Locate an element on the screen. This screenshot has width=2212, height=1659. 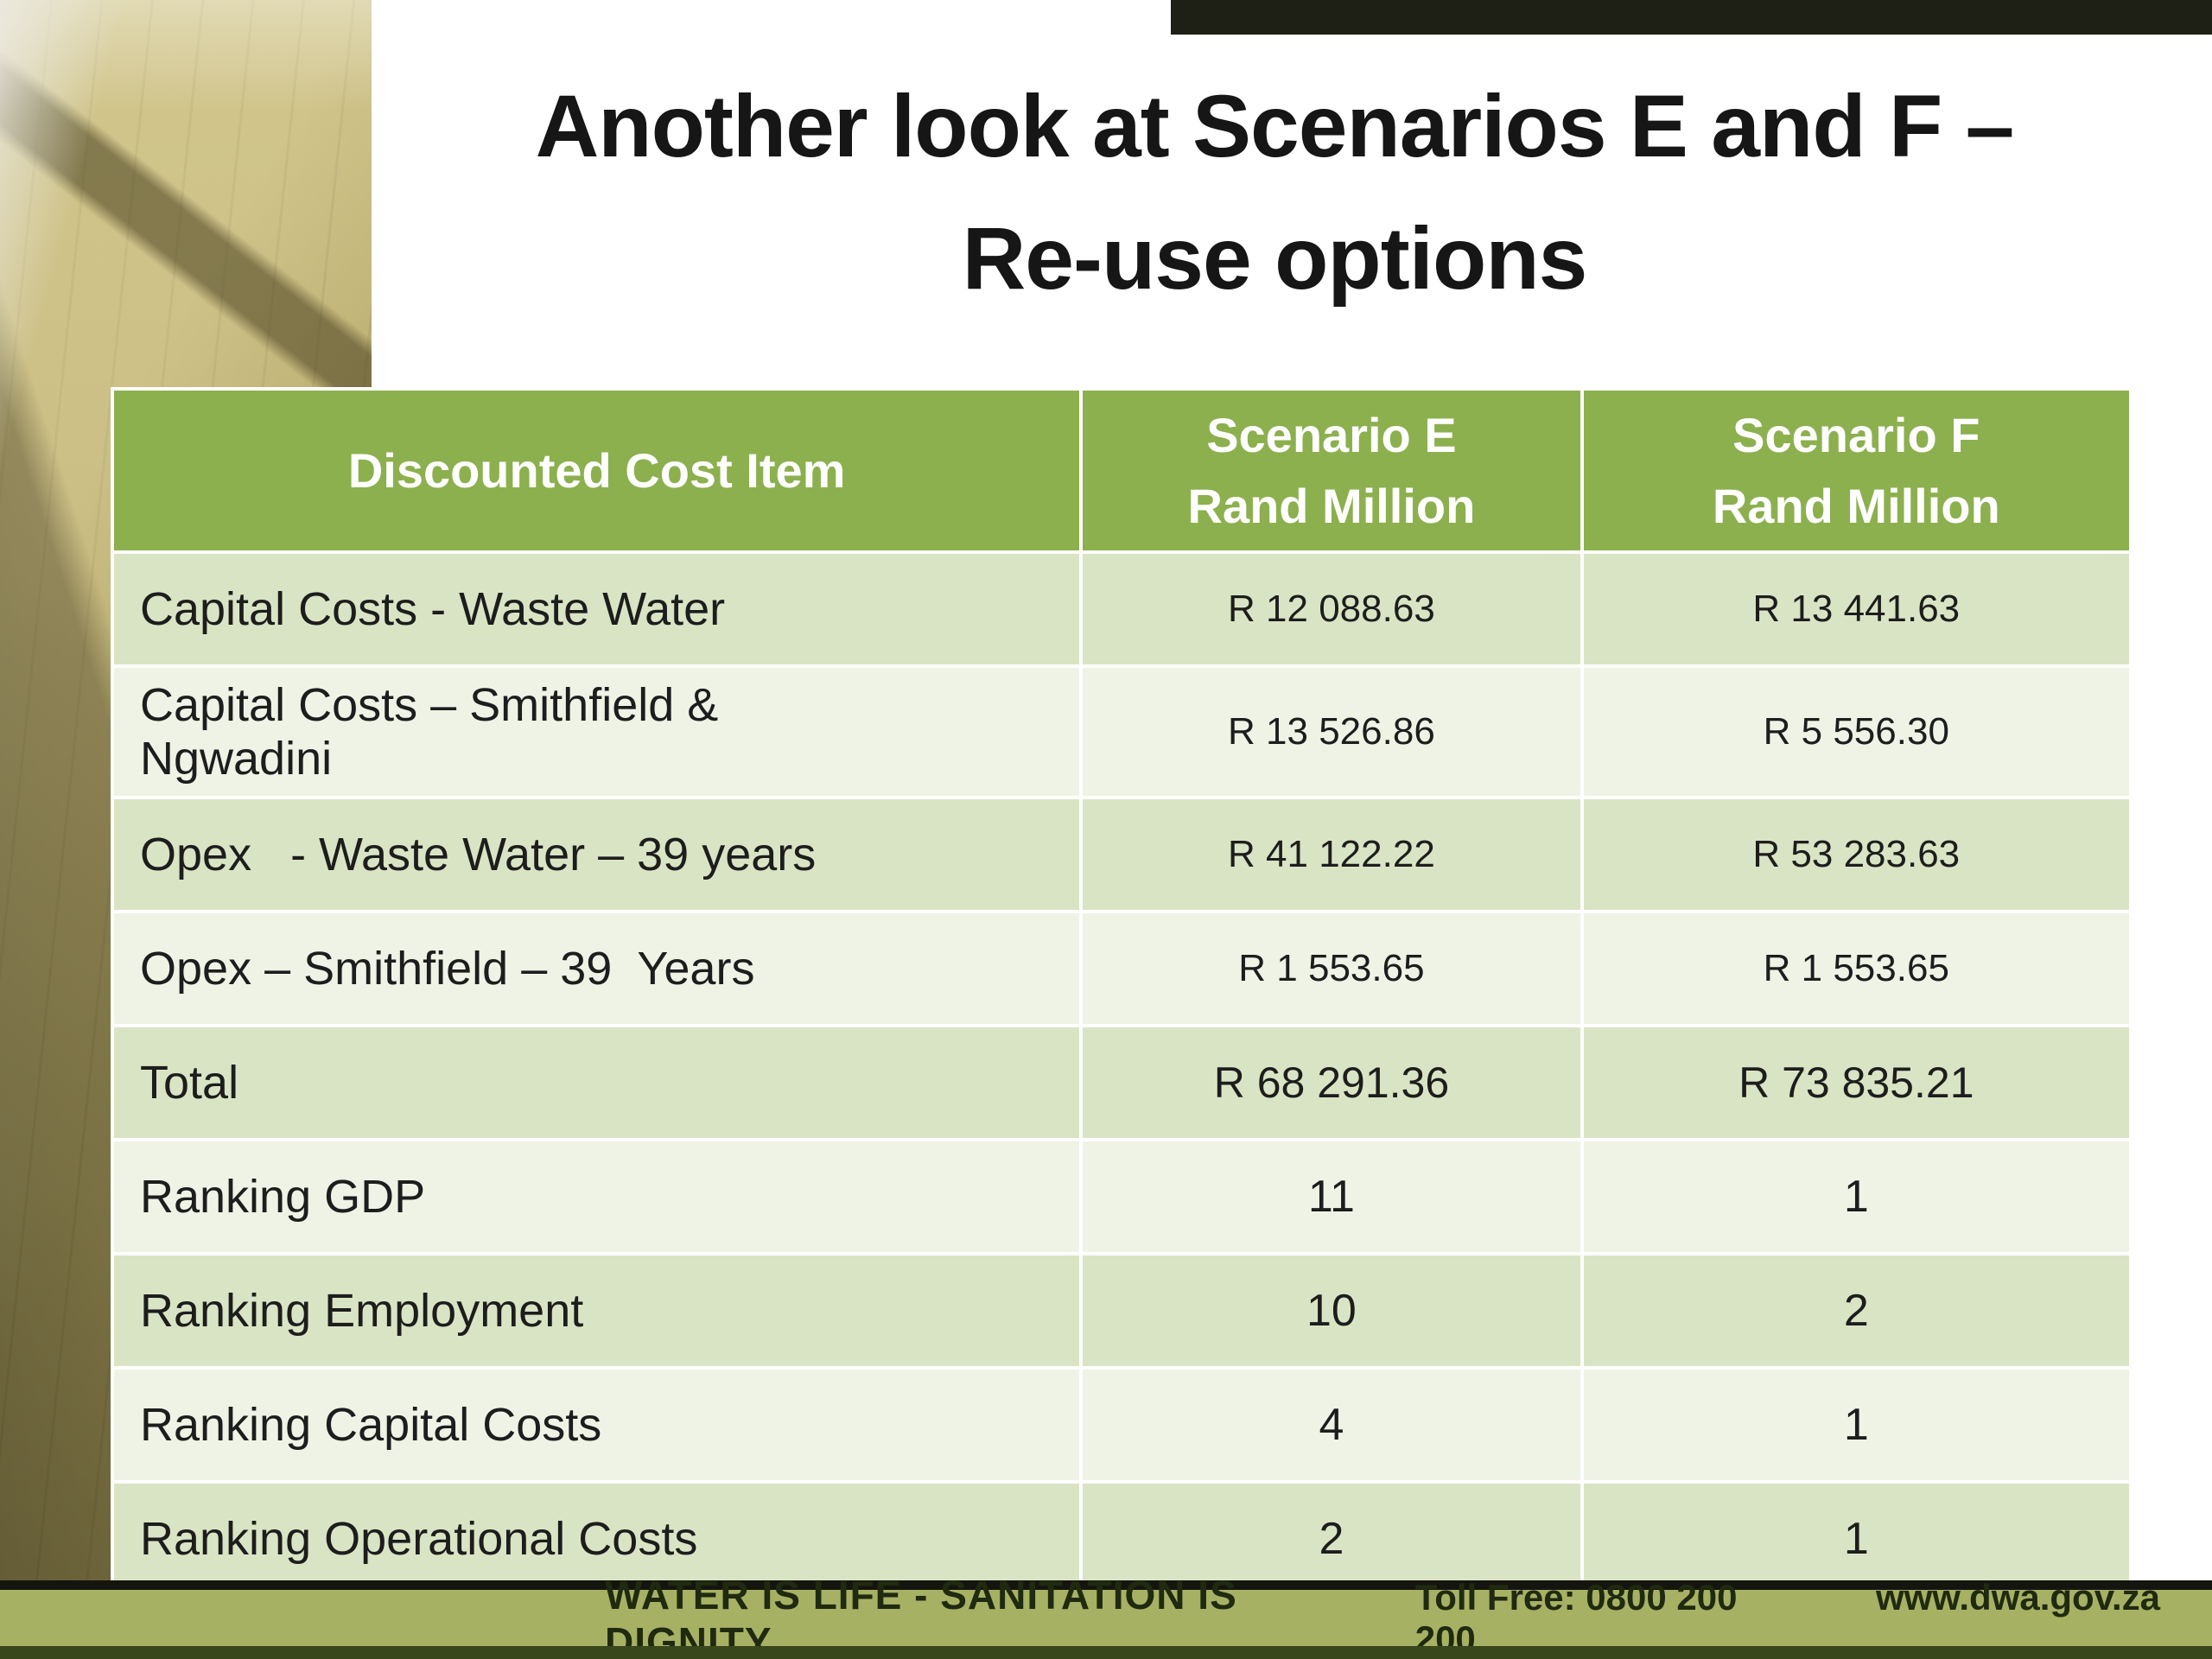
scenario-e-value: R 1 553.65 is located at coordinates (1331, 968).